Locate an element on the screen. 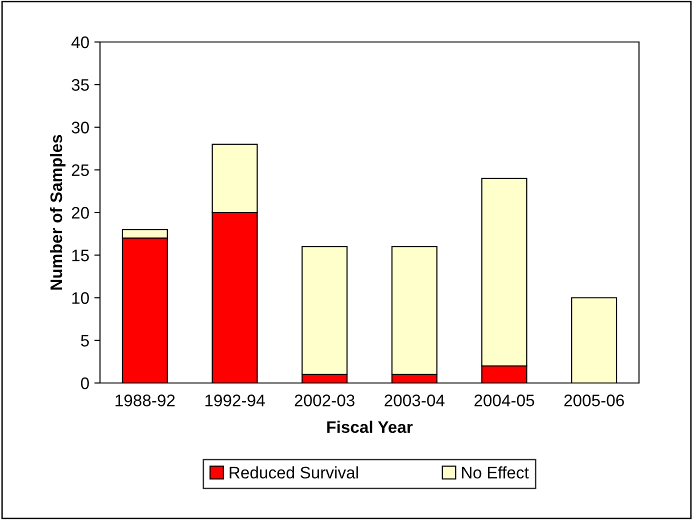  y-tick-label: 25 is located at coordinates (80, 170).